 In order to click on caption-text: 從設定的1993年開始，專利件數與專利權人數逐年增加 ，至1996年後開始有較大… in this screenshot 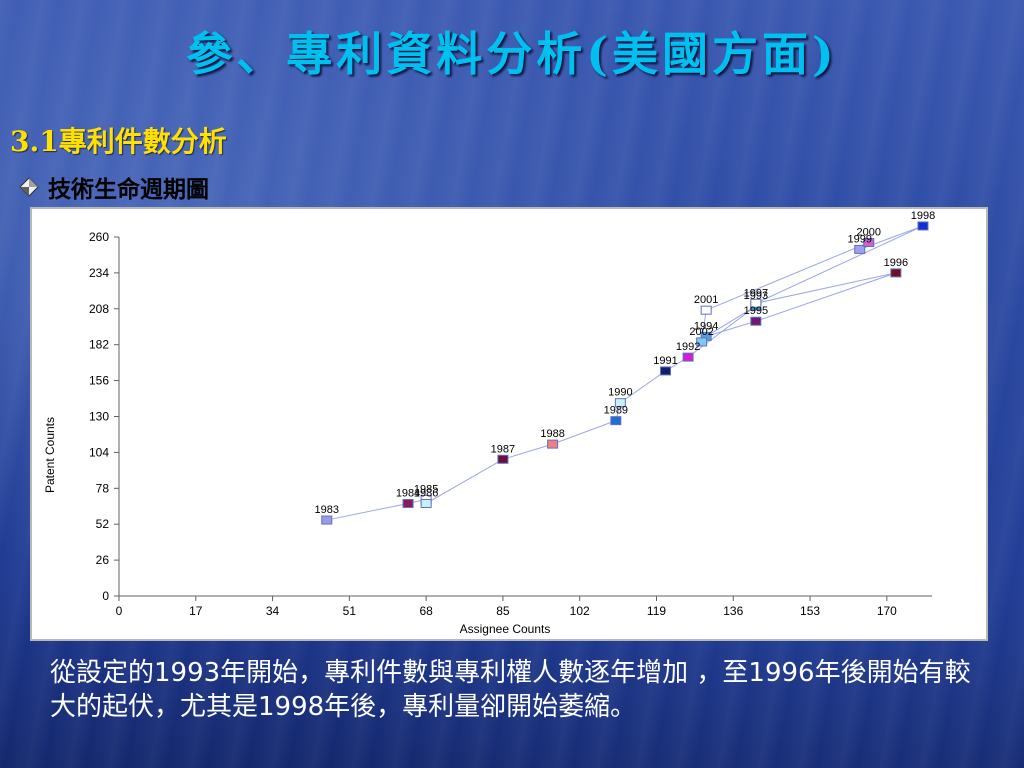, I will do `click(510, 690)`.